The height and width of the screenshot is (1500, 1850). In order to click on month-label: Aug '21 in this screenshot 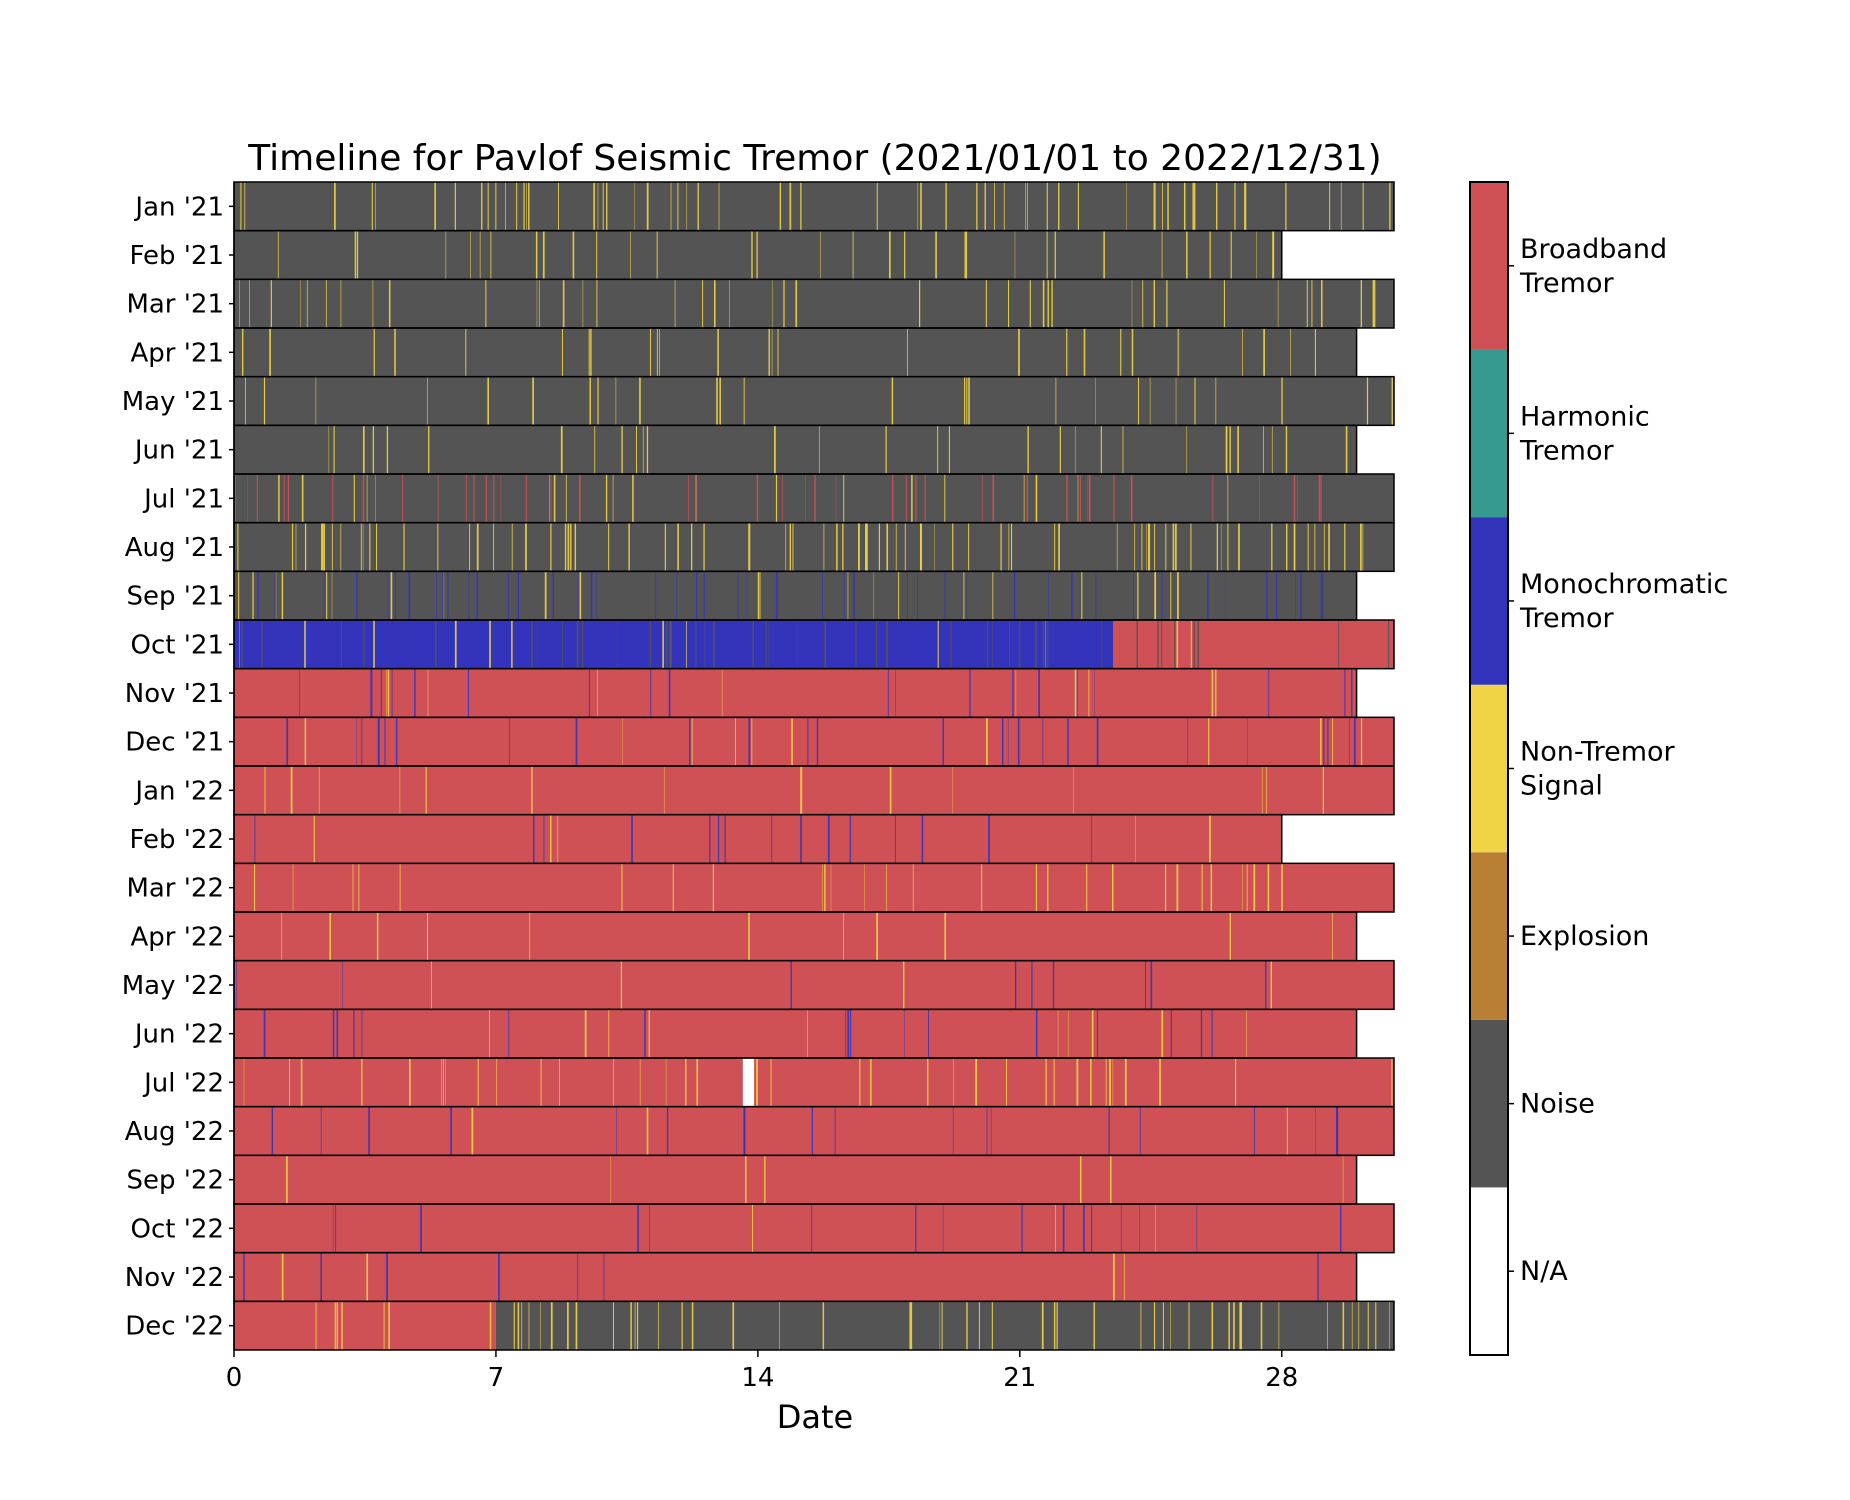, I will do `click(174, 548)`.